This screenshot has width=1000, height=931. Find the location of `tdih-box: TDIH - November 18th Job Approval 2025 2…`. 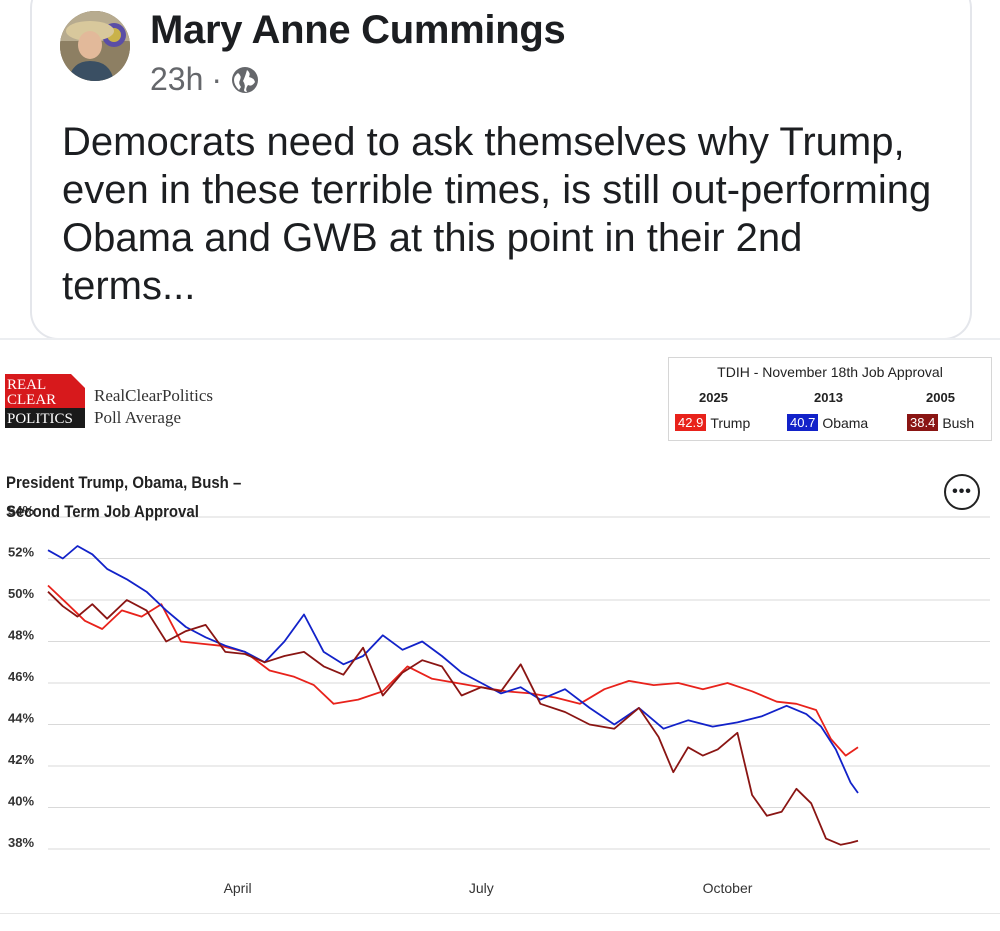

tdih-box: TDIH - November 18th Job Approval 2025 2… is located at coordinates (830, 399).